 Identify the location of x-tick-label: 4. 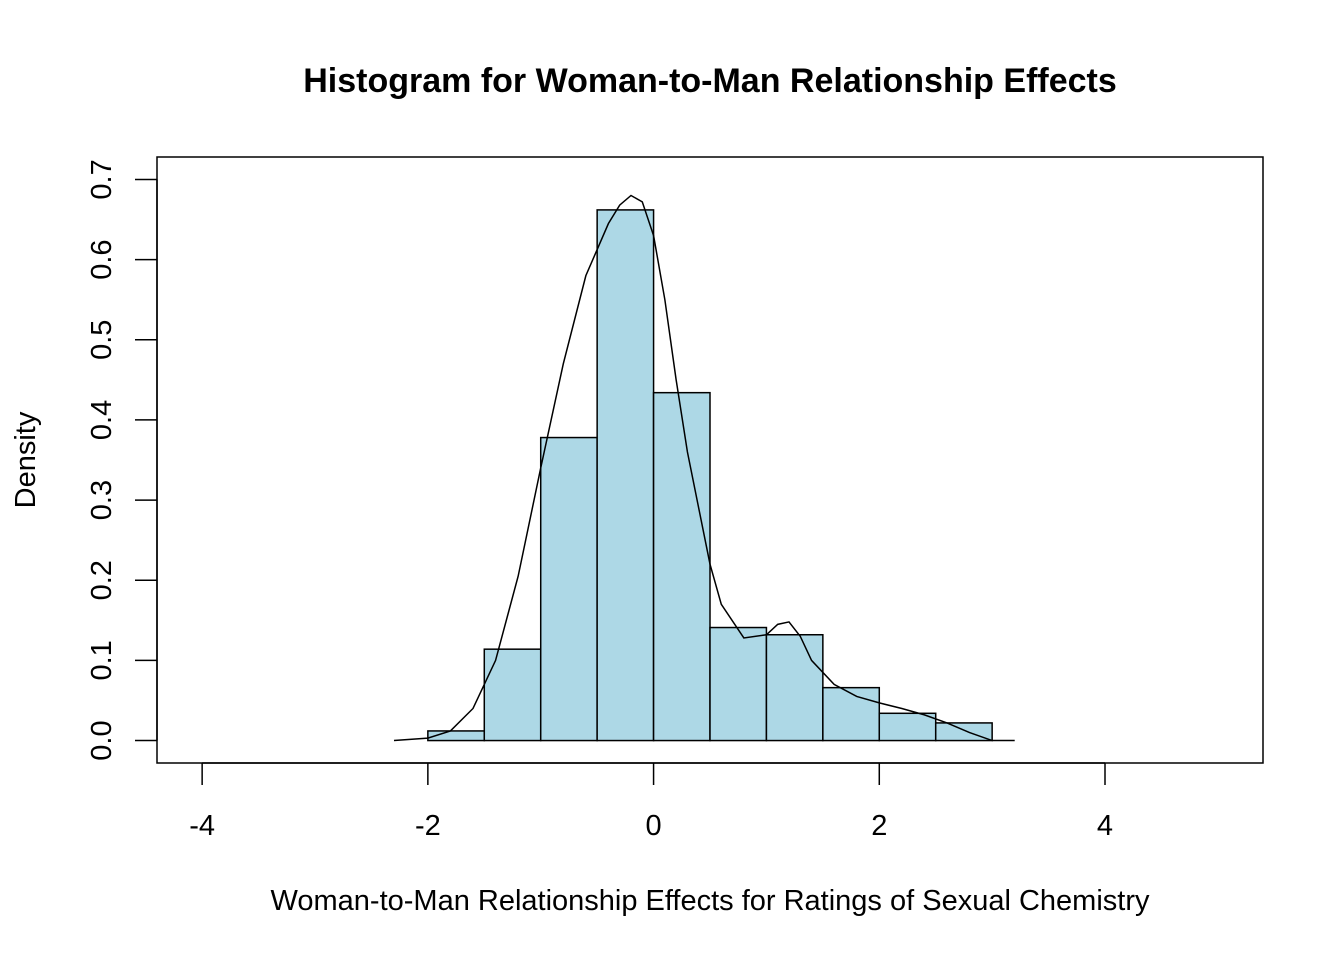
(1105, 826).